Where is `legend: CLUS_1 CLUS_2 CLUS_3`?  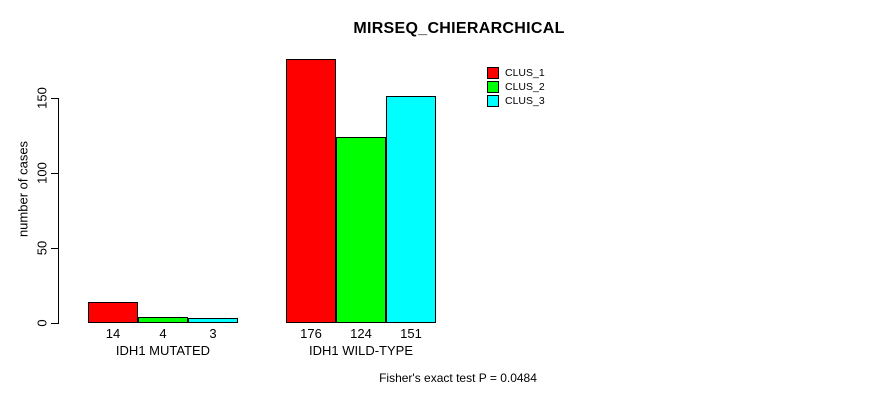 legend: CLUS_1 CLUS_2 CLUS_3 is located at coordinates (516, 87).